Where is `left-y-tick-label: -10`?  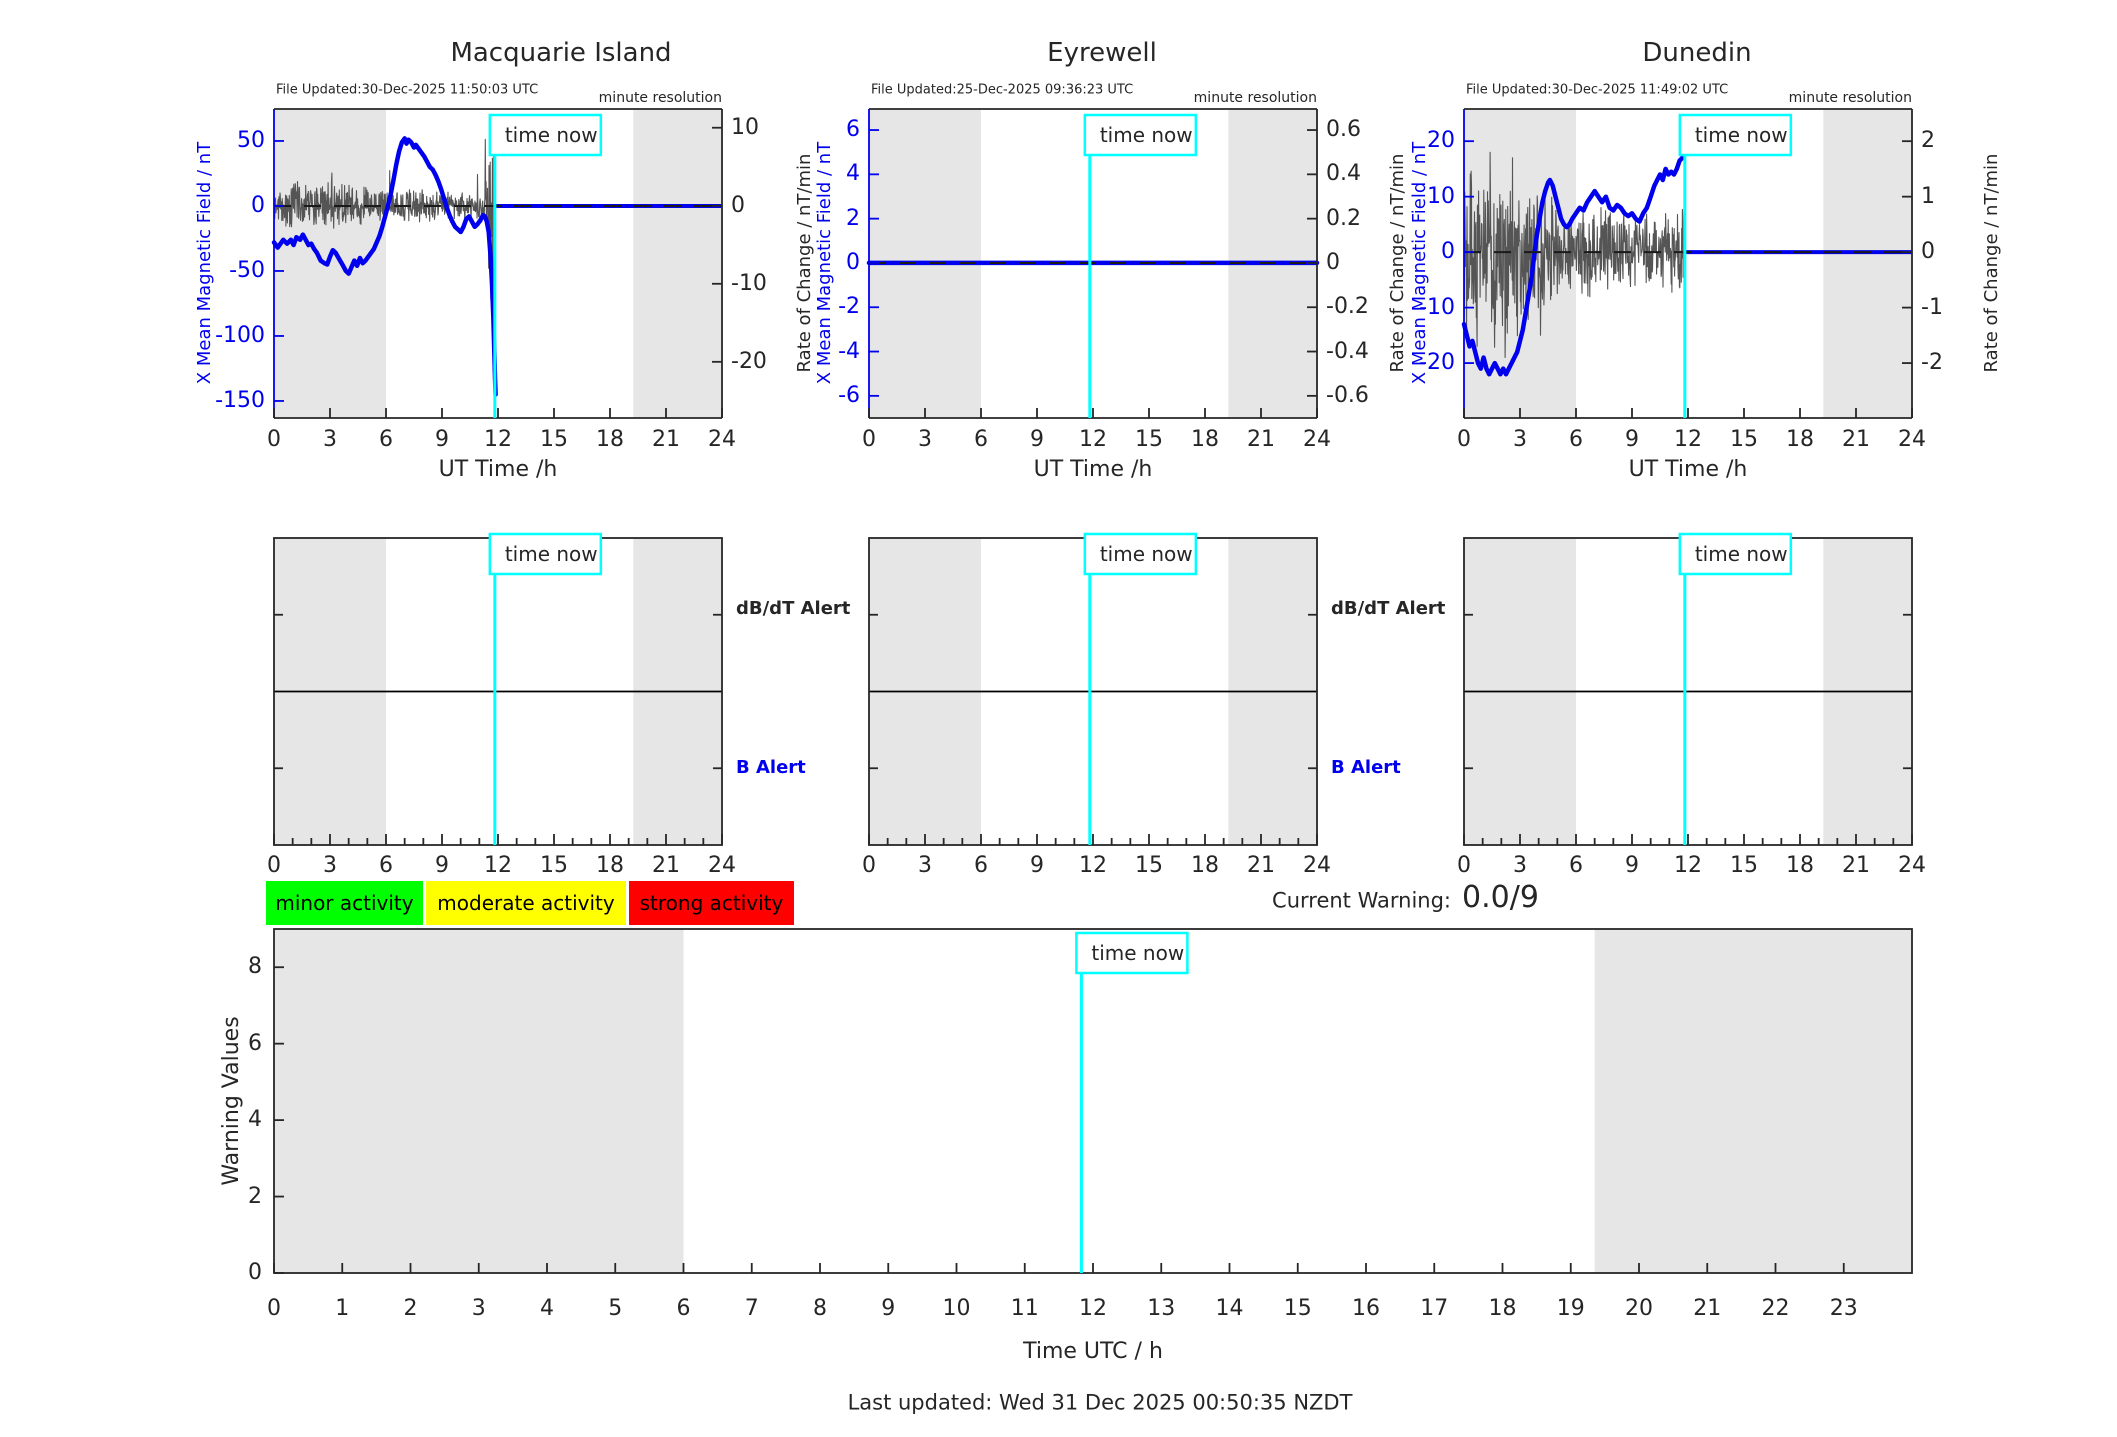
left-y-tick-label: -10 is located at coordinates (1437, 307).